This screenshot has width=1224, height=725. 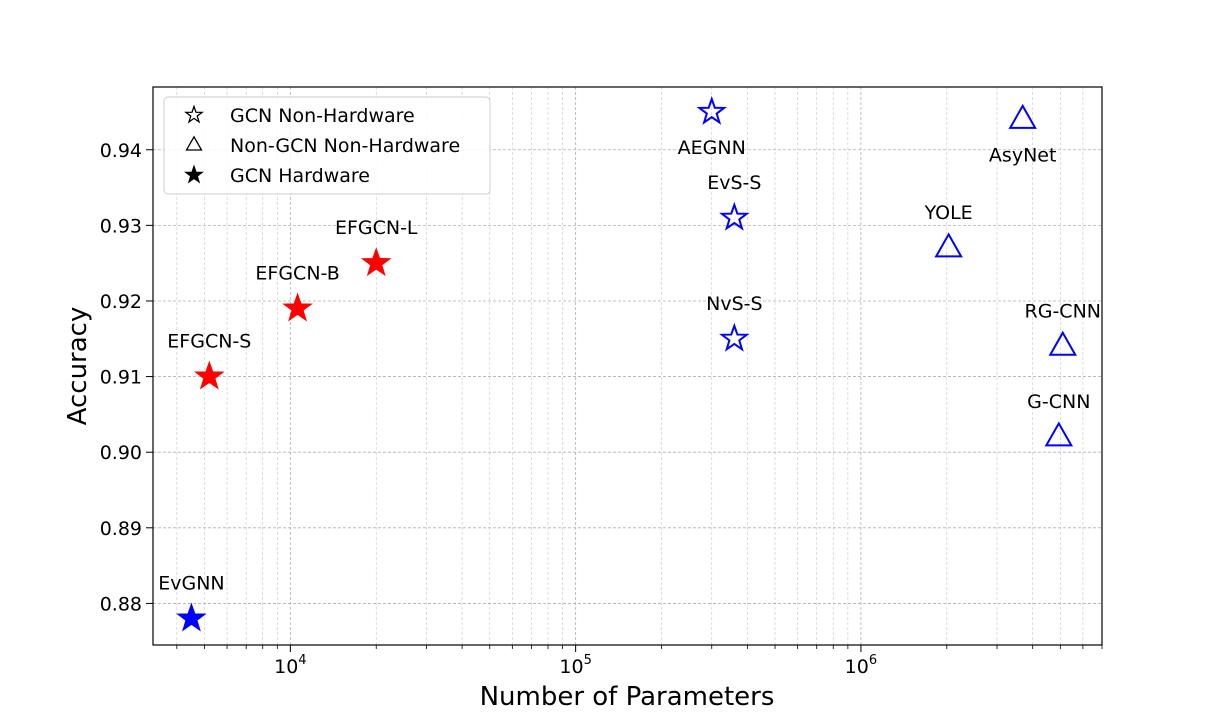 What do you see at coordinates (376, 262) in the screenshot?
I see `point-efgcn-l-star-marker` at bounding box center [376, 262].